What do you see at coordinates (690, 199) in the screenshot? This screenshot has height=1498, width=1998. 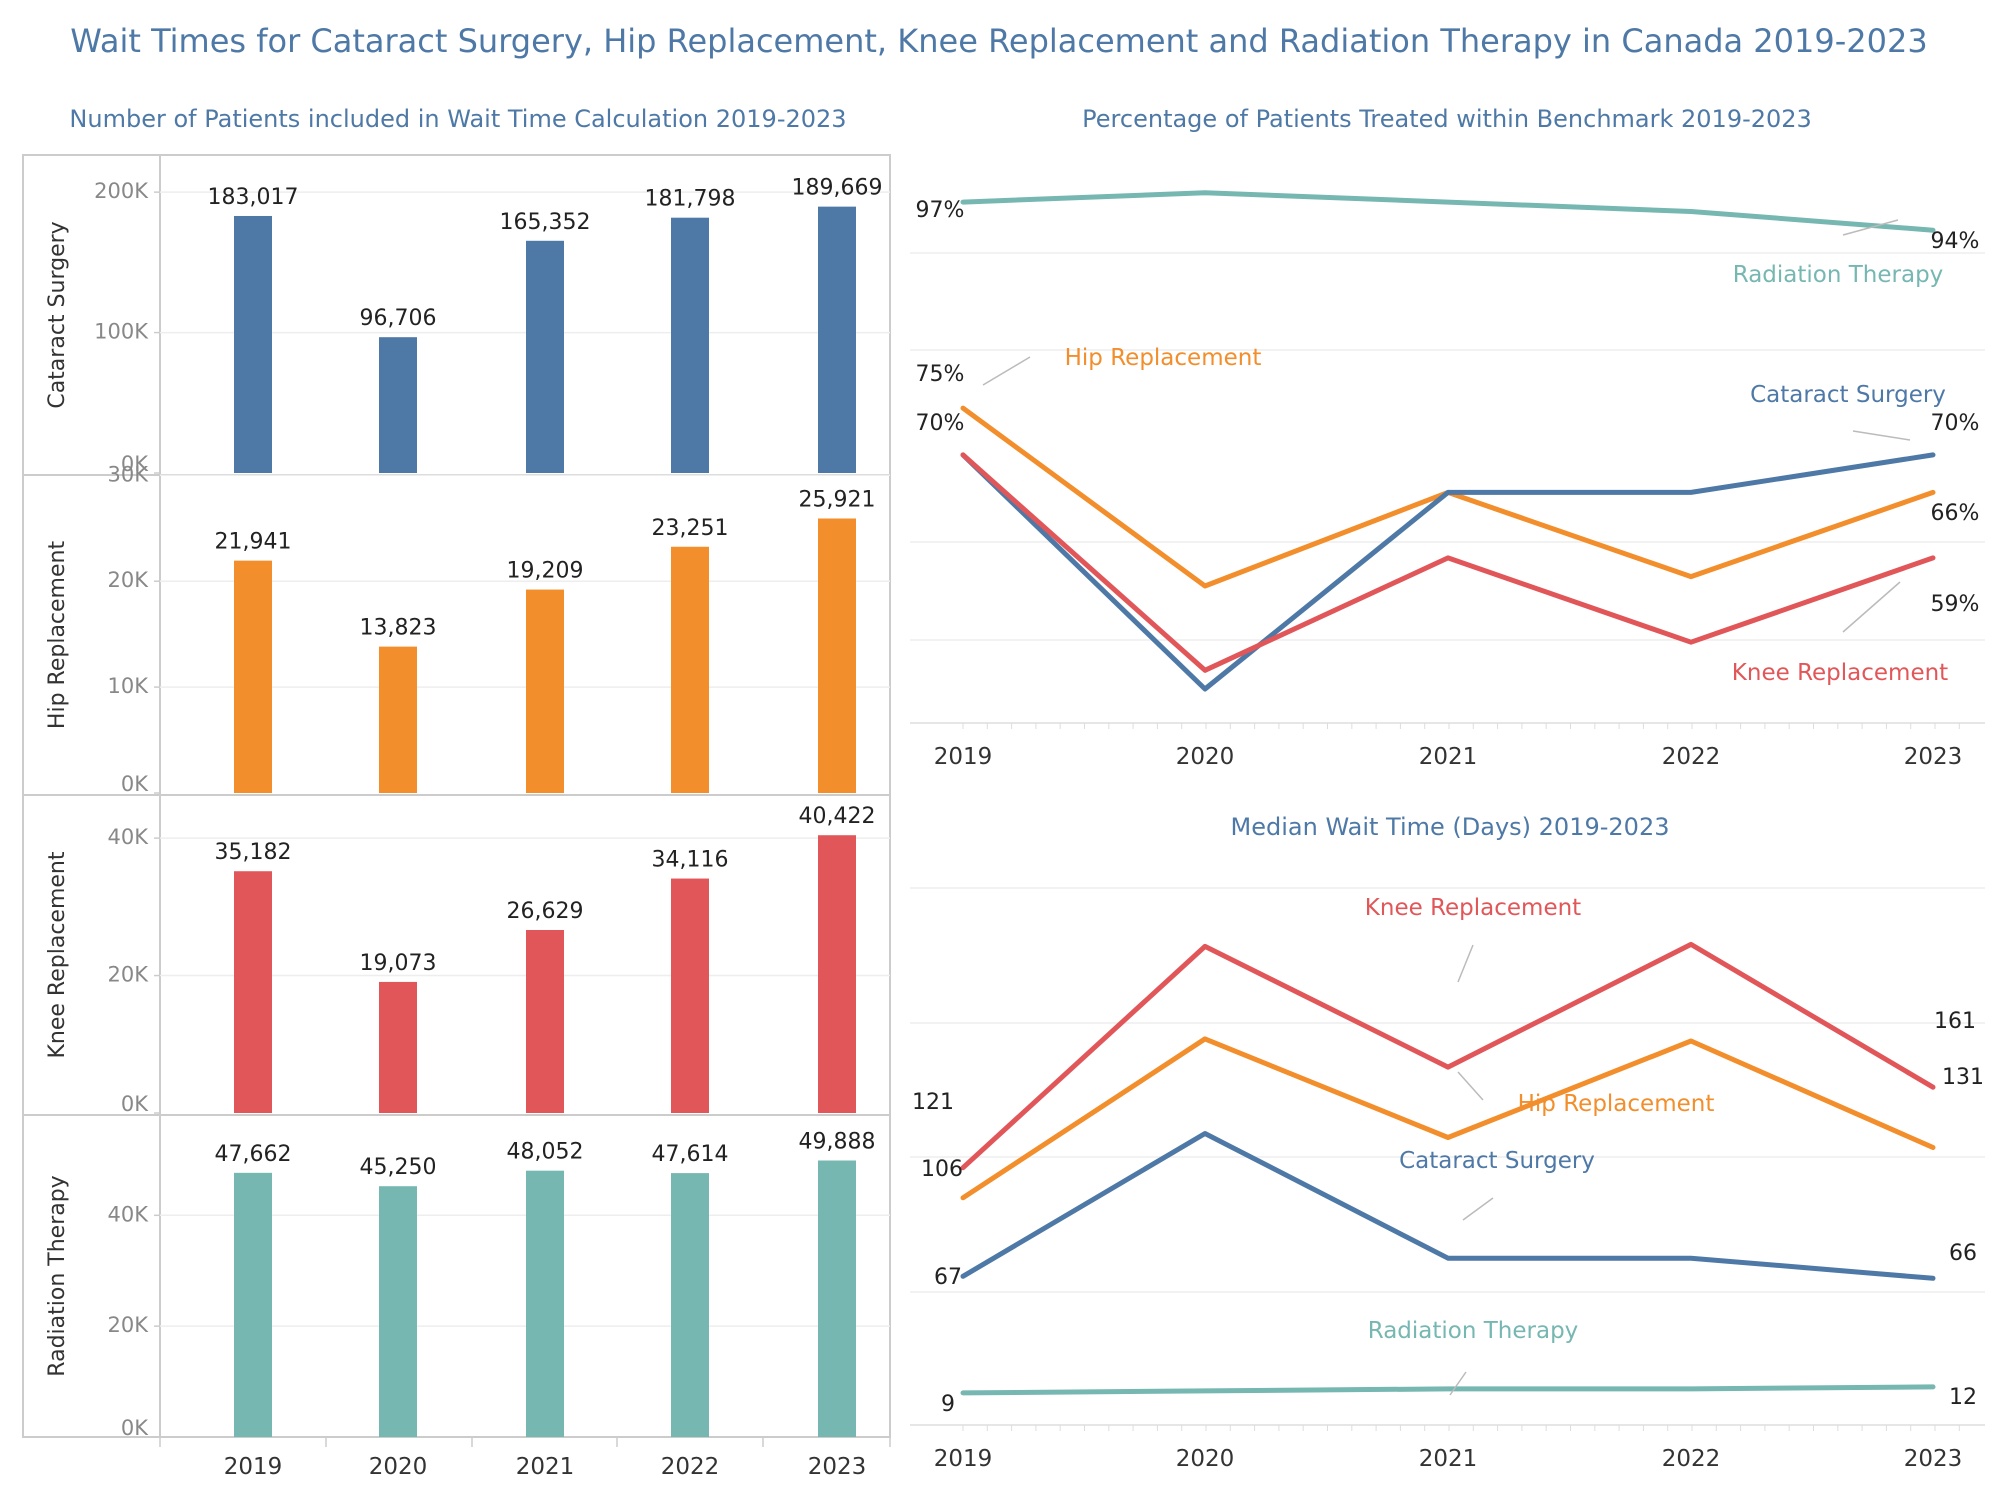 I see `bar-value-label: 181,798` at bounding box center [690, 199].